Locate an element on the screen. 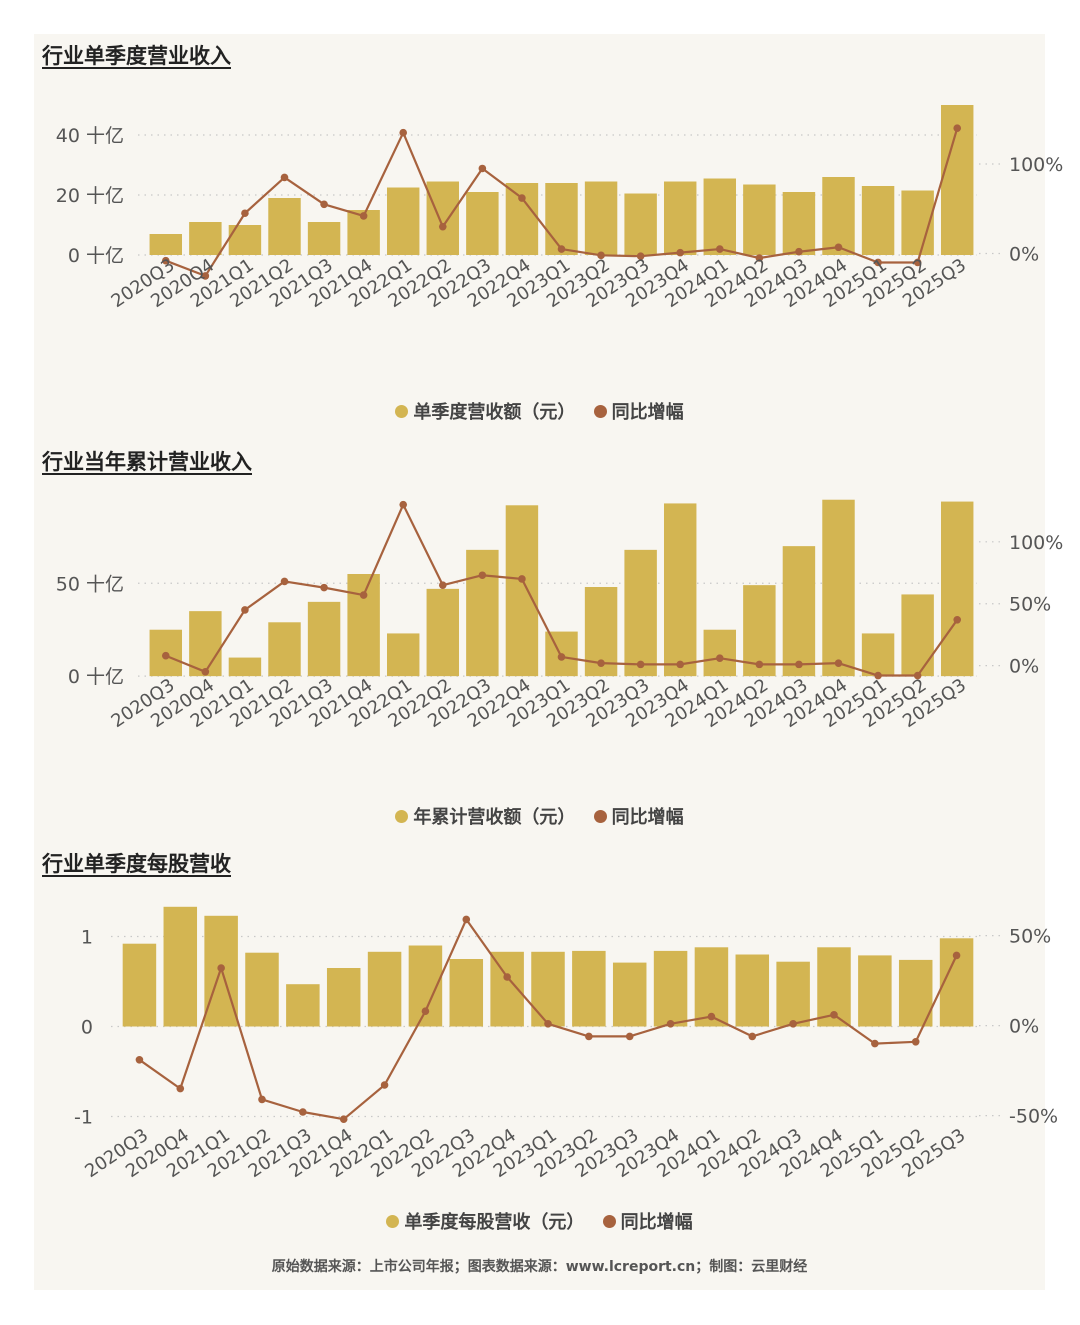 Image resolution: width=1080 pixels, height=1325 pixels. legend-swatch-line is located at coordinates (600, 816).